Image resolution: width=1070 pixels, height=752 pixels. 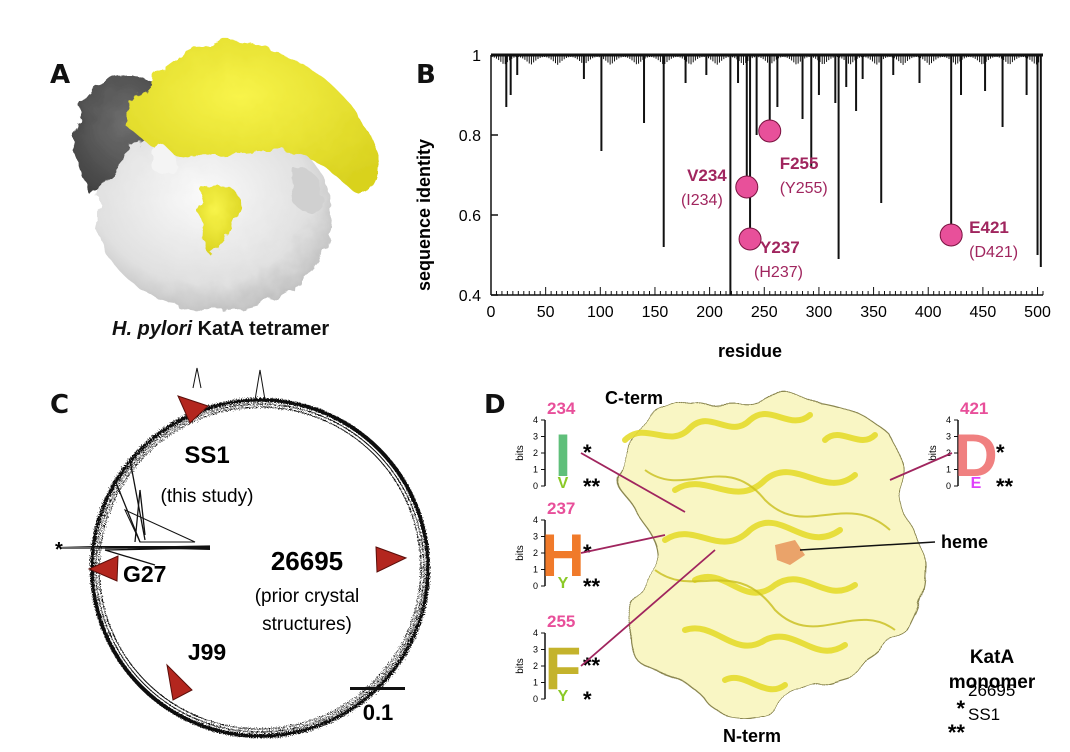 What do you see at coordinates (207, 652) in the screenshot?
I see `strain-j99: J99` at bounding box center [207, 652].